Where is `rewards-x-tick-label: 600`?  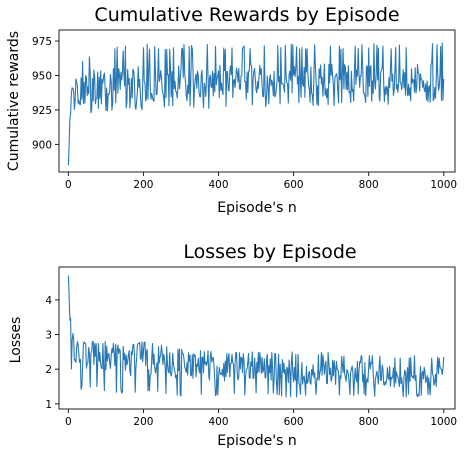 rewards-x-tick-label: 600 is located at coordinates (294, 185).